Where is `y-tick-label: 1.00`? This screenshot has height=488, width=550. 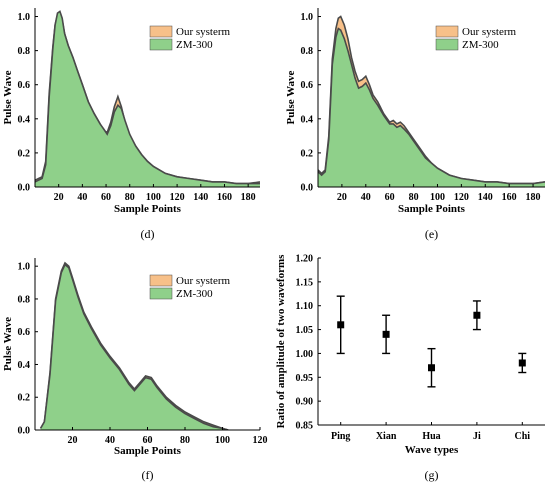
y-tick-label: 1.00 is located at coordinates (305, 354).